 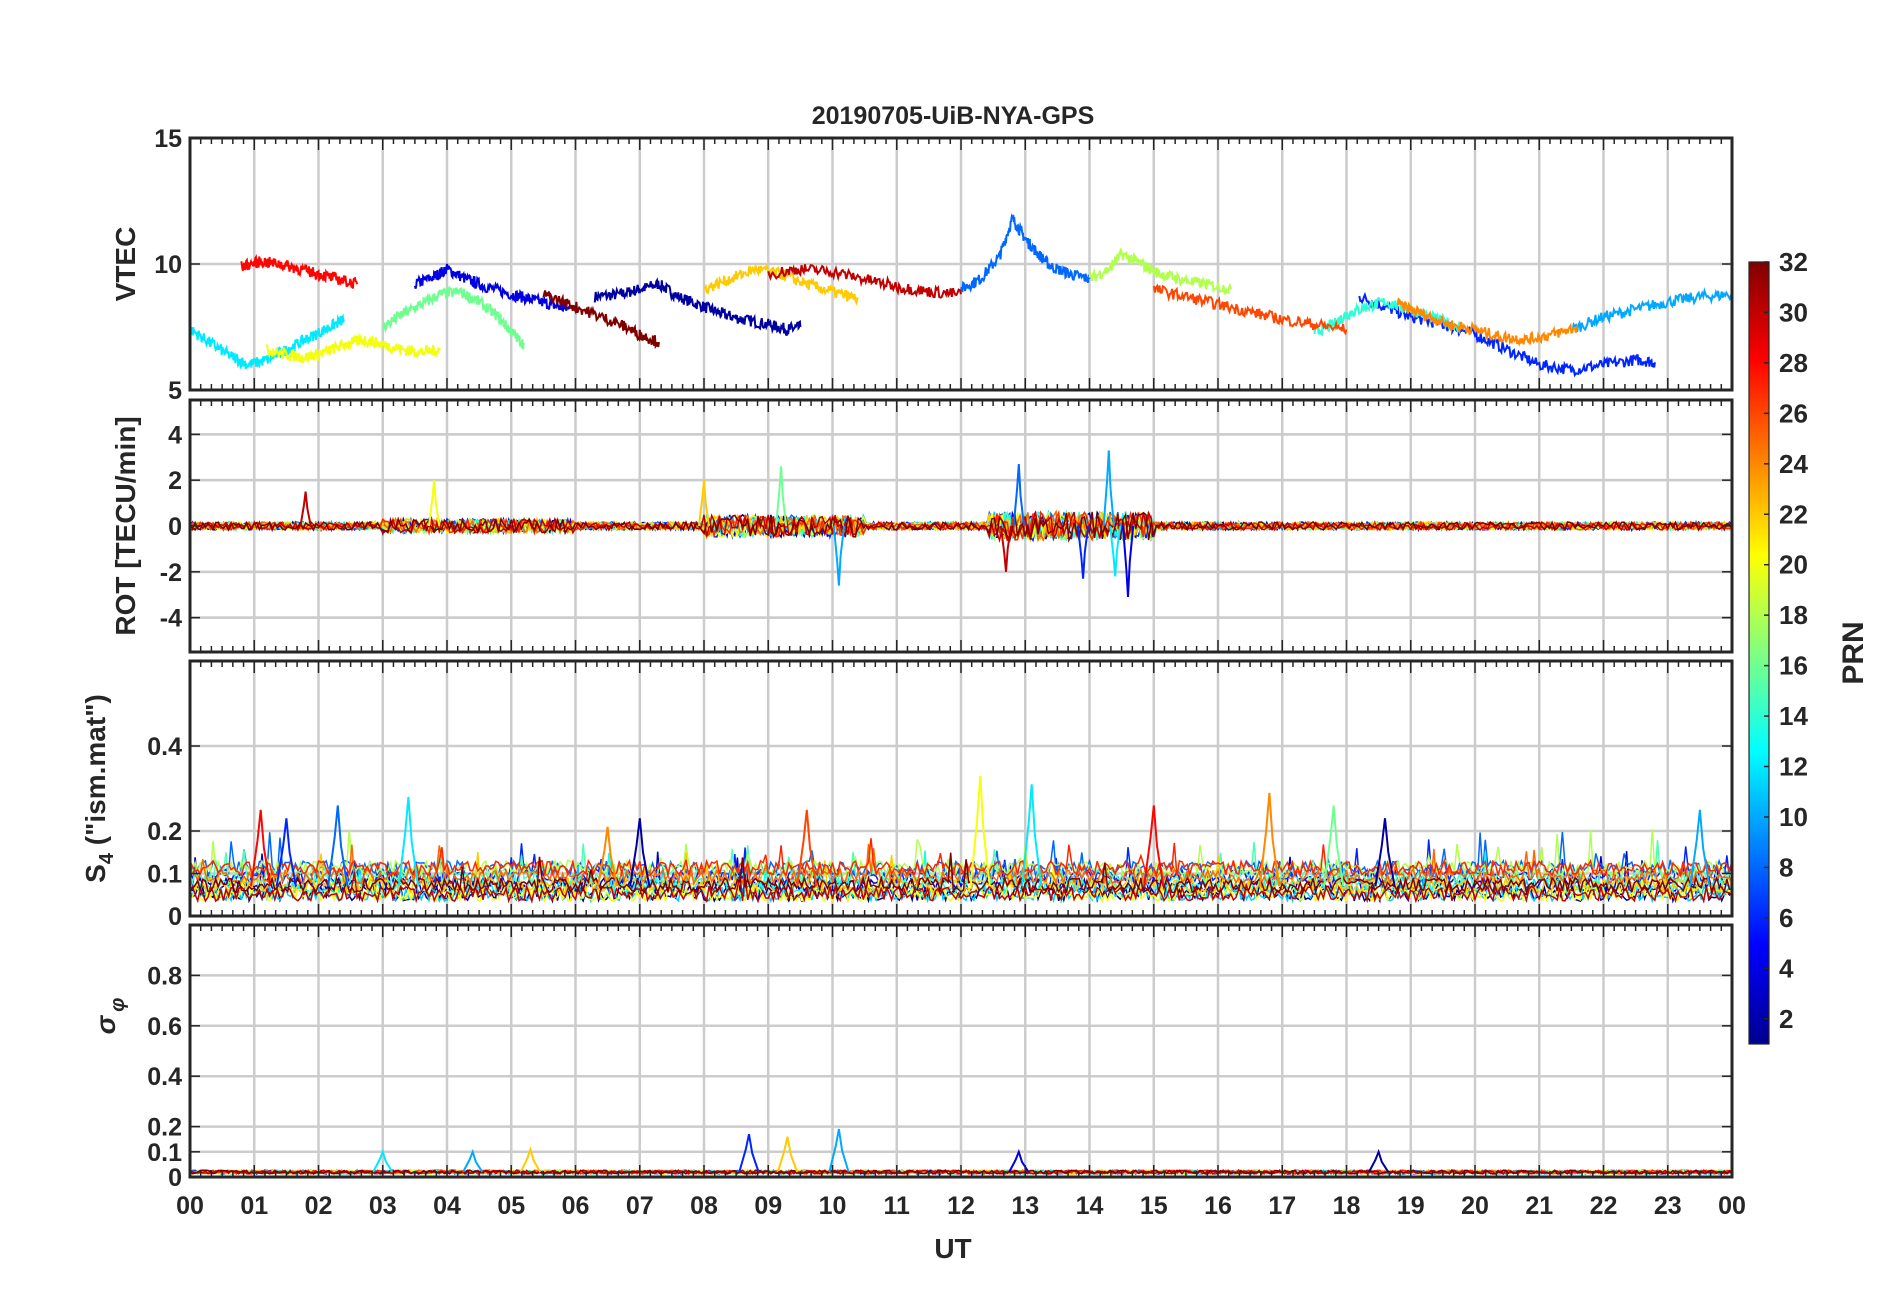 I want to click on x-tick-label: 21, so click(x=1539, y=1206).